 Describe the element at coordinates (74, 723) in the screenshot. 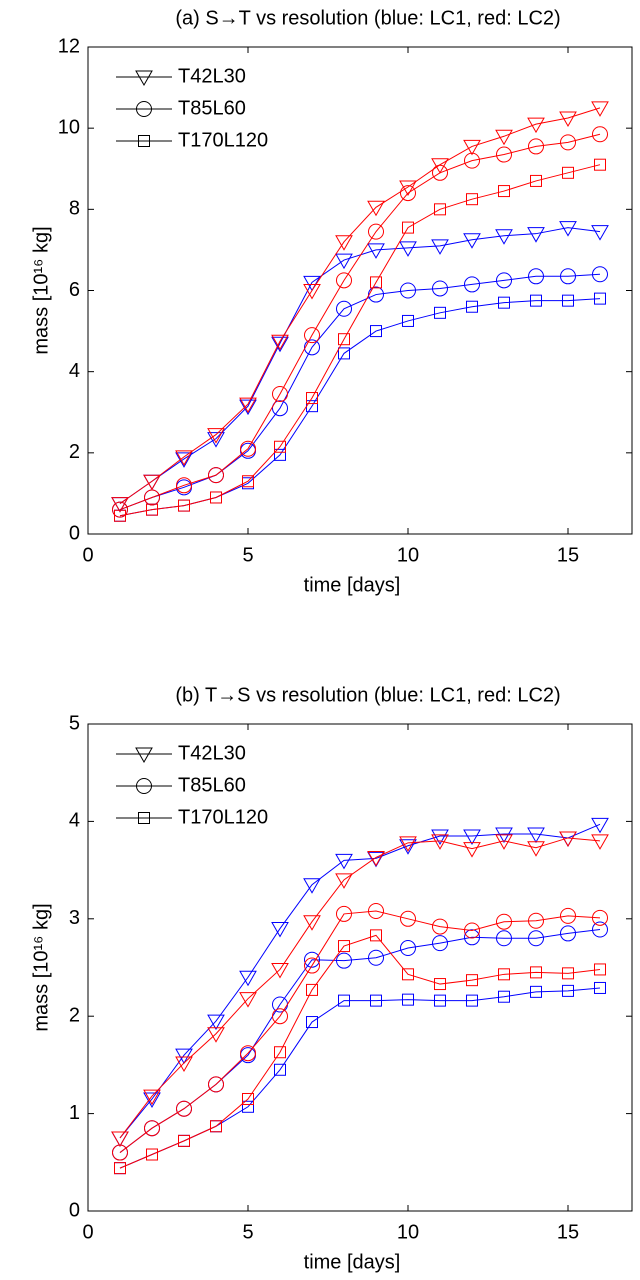

I see `y-tick-label: 5` at that location.